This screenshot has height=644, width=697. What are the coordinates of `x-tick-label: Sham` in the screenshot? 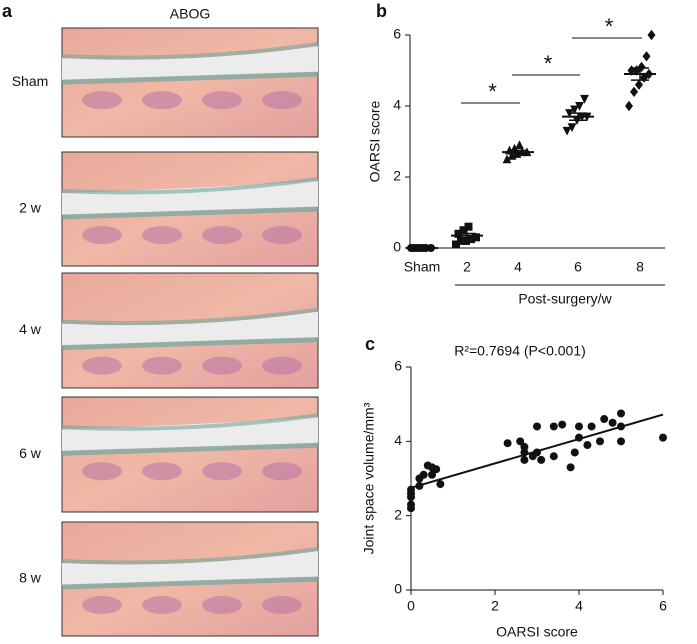 It's located at (422, 267).